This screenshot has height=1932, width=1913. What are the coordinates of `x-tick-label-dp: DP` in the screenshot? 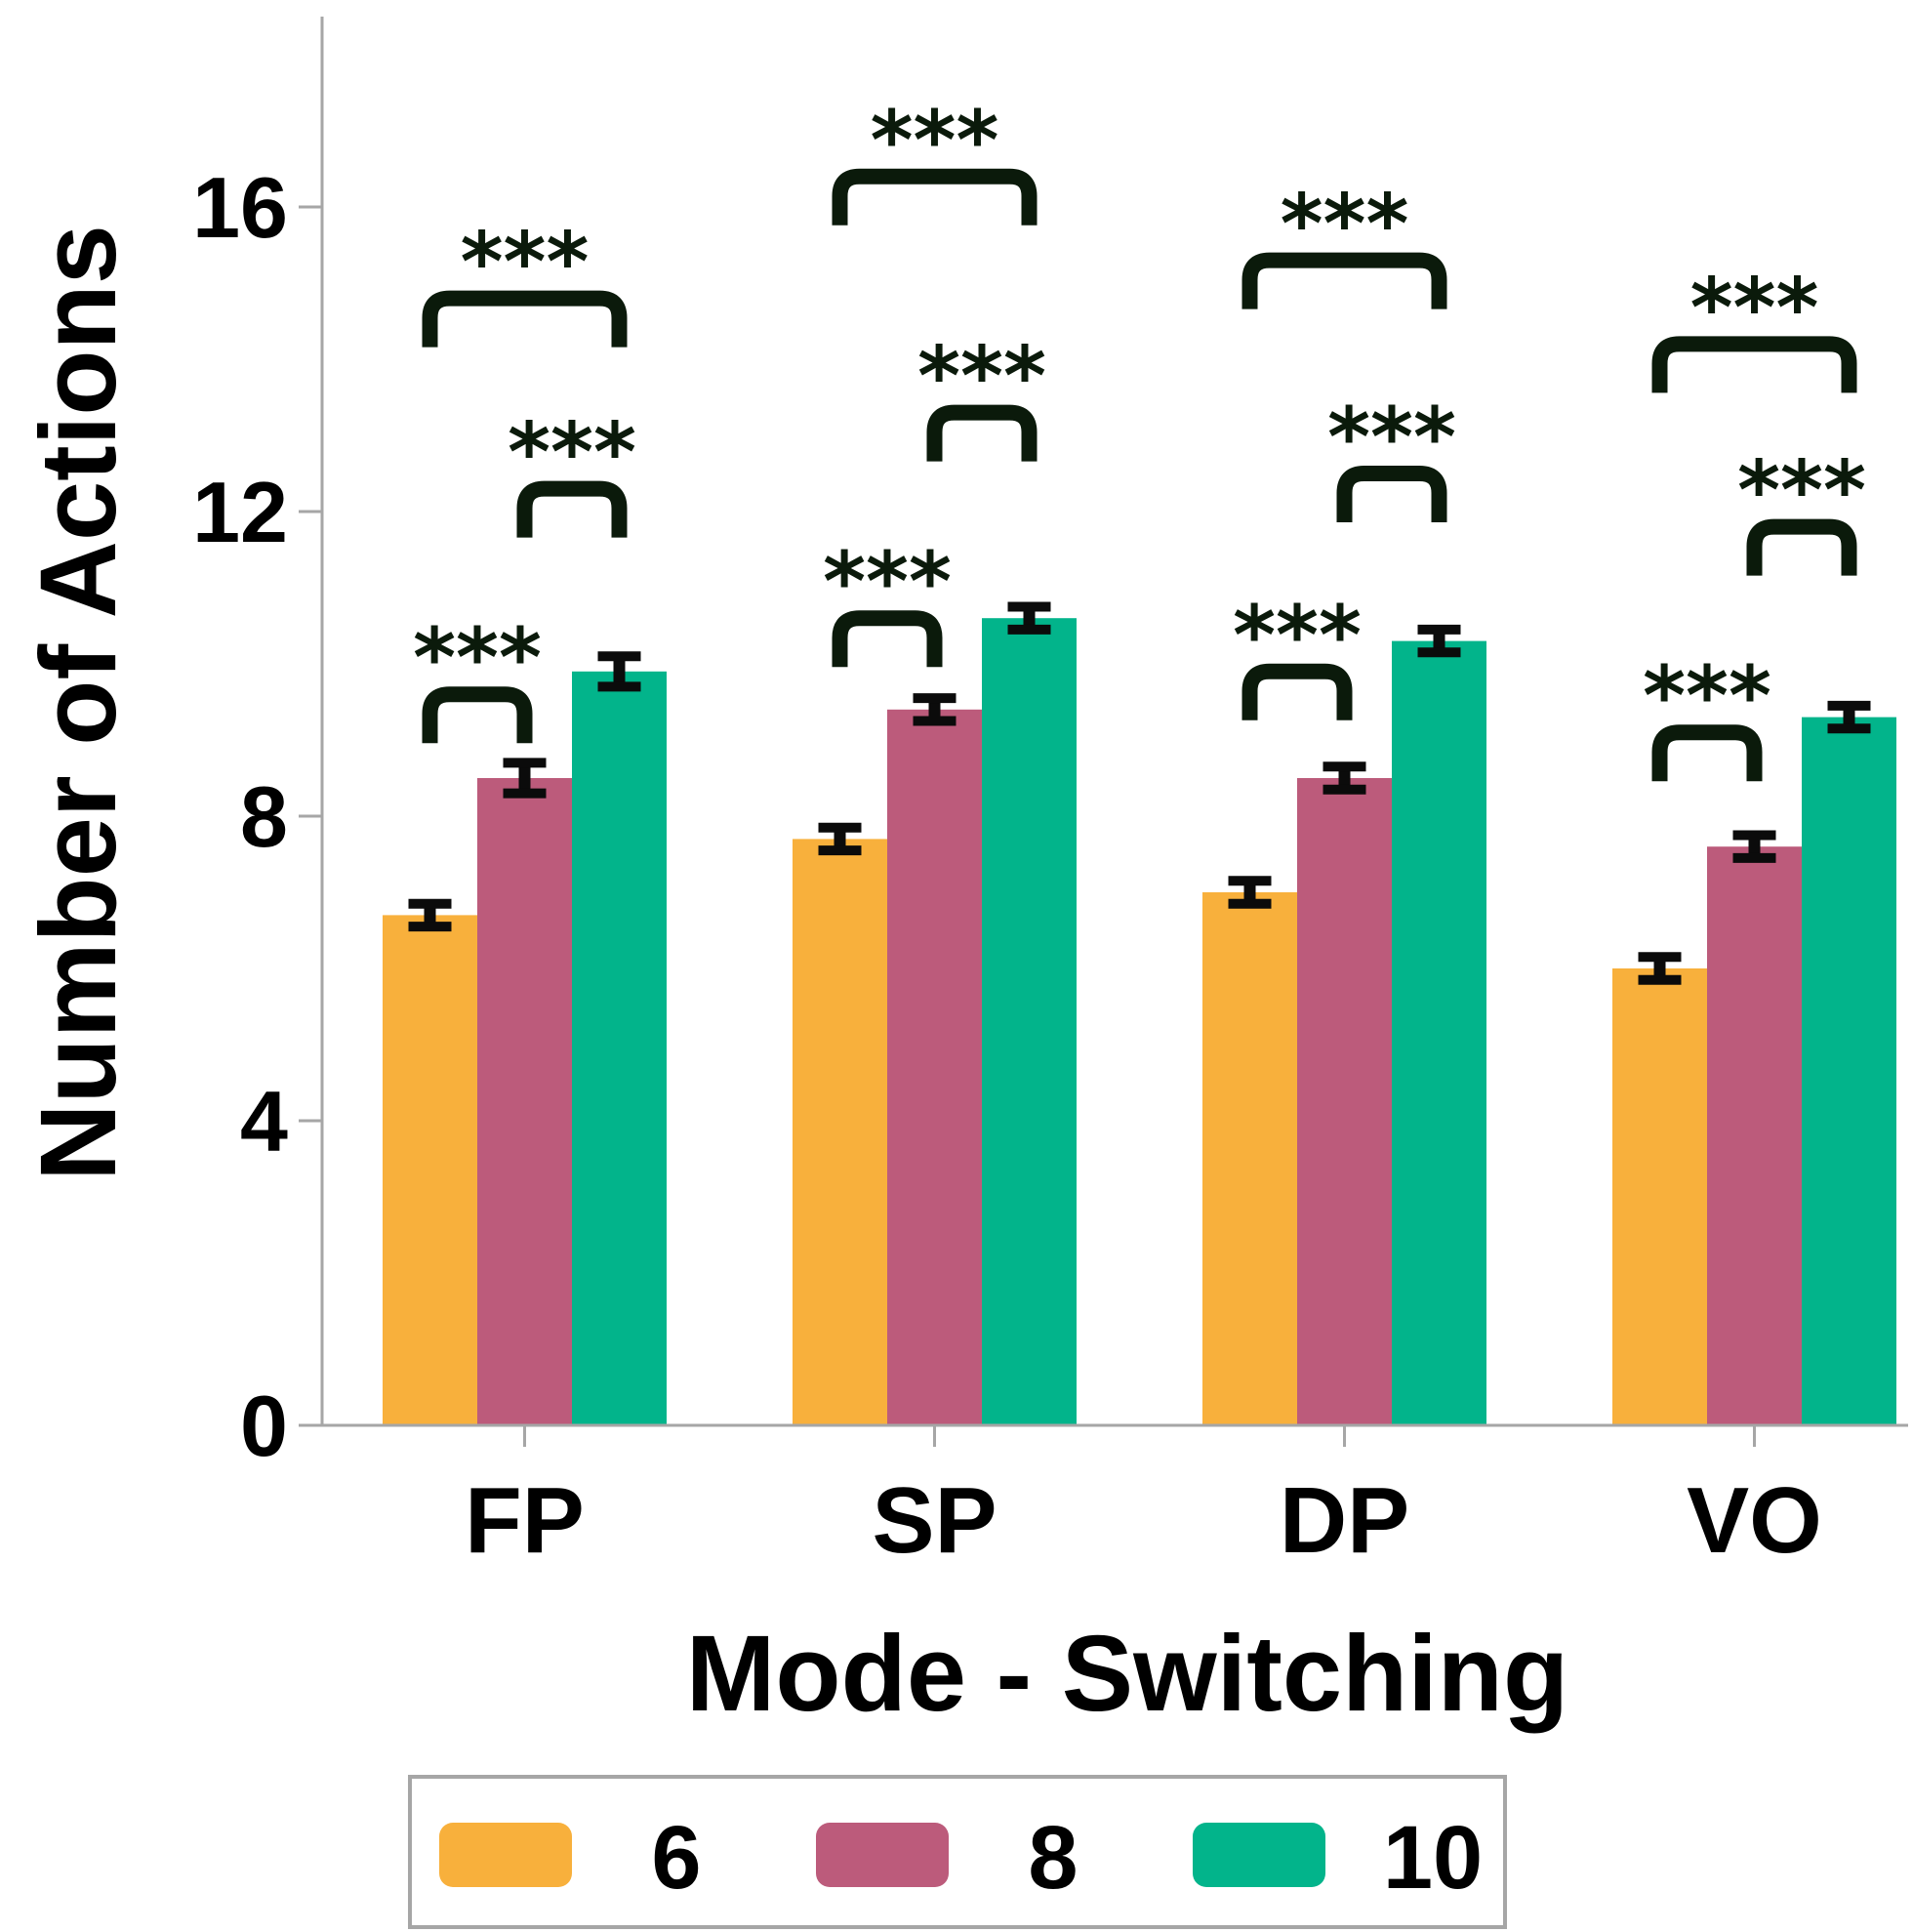 It's located at (1345, 1520).